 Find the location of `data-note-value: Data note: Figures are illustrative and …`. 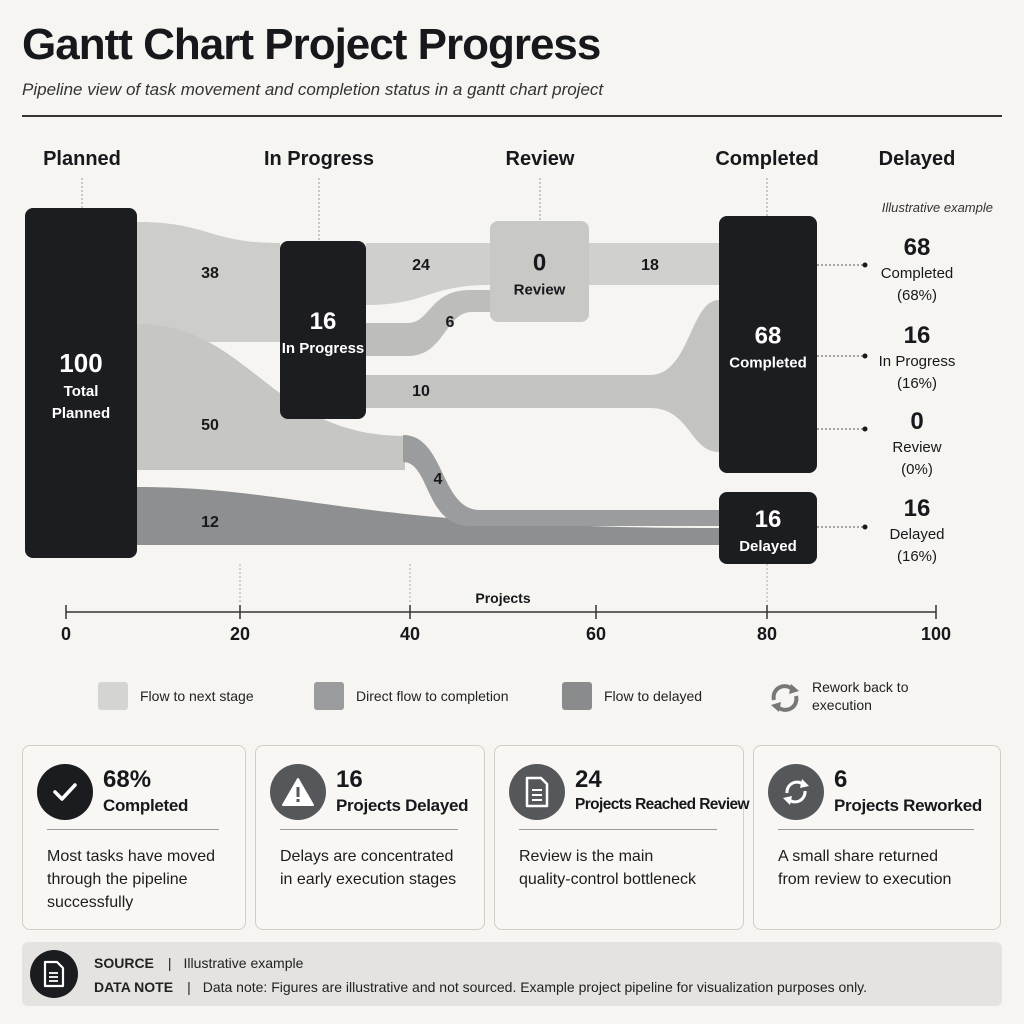

data-note-value: Data note: Figures are illustrative and … is located at coordinates (535, 987).